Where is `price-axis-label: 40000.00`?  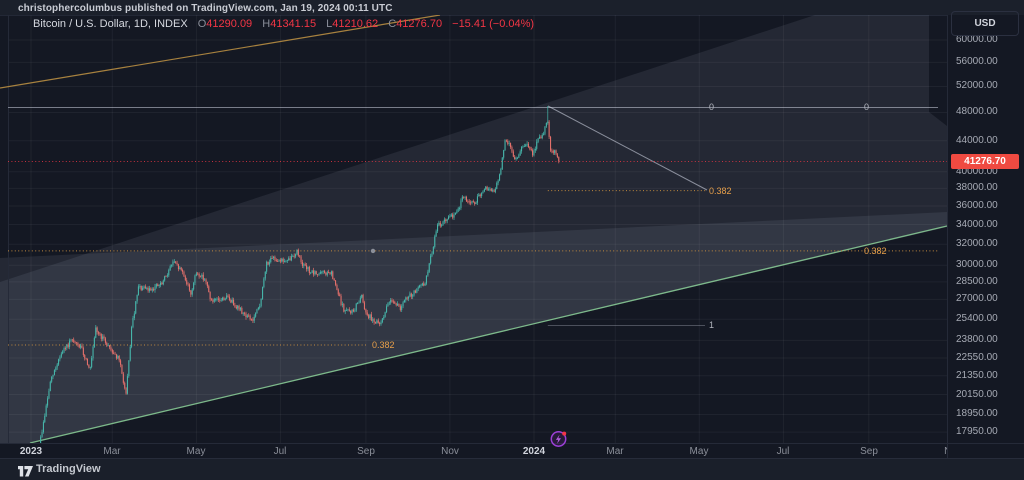 price-axis-label: 40000.00 is located at coordinates (977, 171).